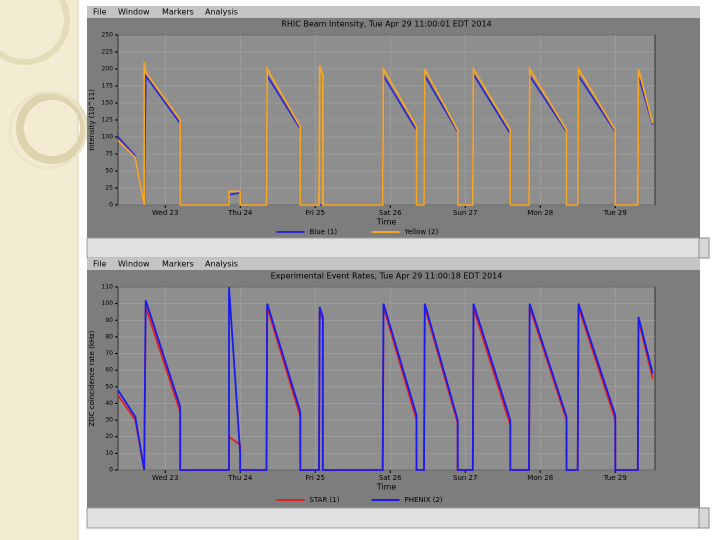 The width and height of the screenshot is (720, 540). What do you see at coordinates (108, 35) in the screenshot?
I see `y-tick-label: 250` at bounding box center [108, 35].